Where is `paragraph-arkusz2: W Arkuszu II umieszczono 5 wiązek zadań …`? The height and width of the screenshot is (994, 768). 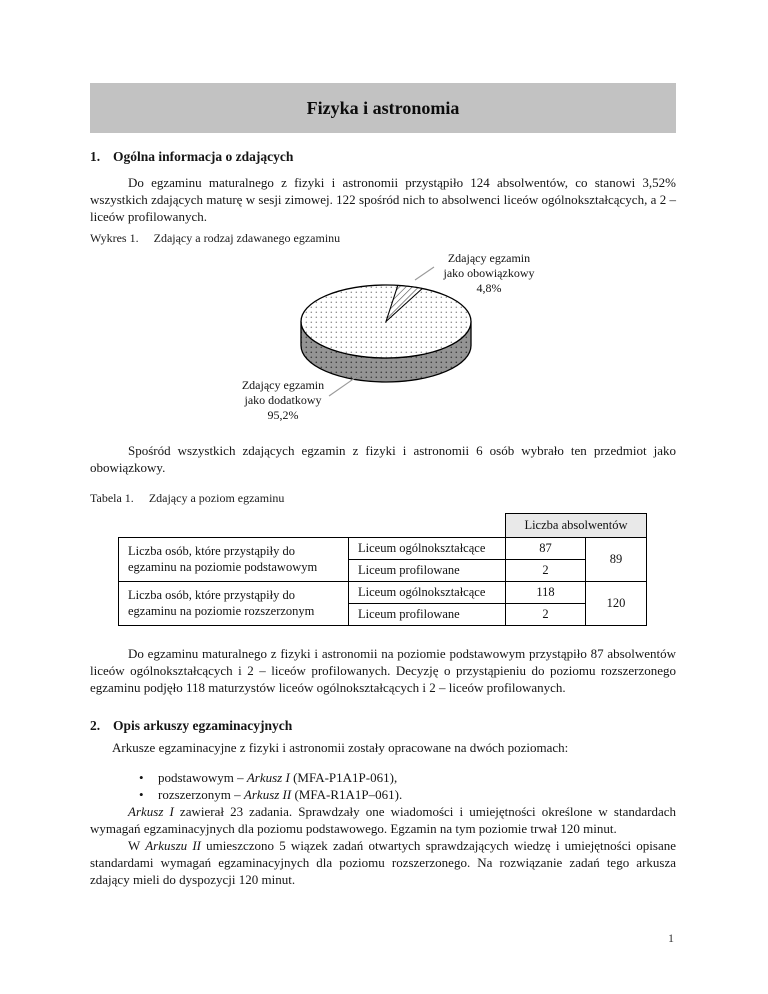 paragraph-arkusz2: W Arkuszu II umieszczono 5 wiązek zadań … is located at coordinates (383, 862).